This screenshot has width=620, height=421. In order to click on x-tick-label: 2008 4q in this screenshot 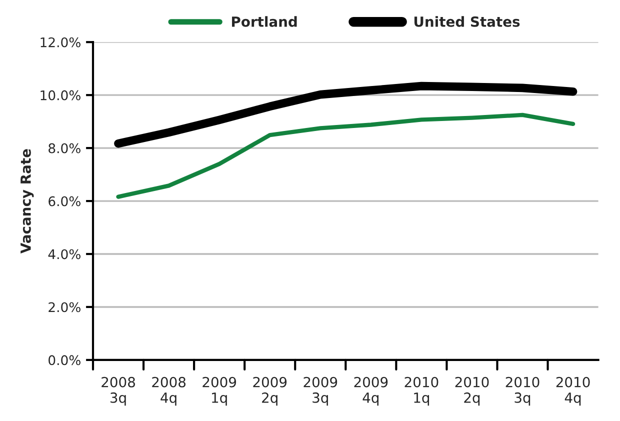, I will do `click(169, 391)`.